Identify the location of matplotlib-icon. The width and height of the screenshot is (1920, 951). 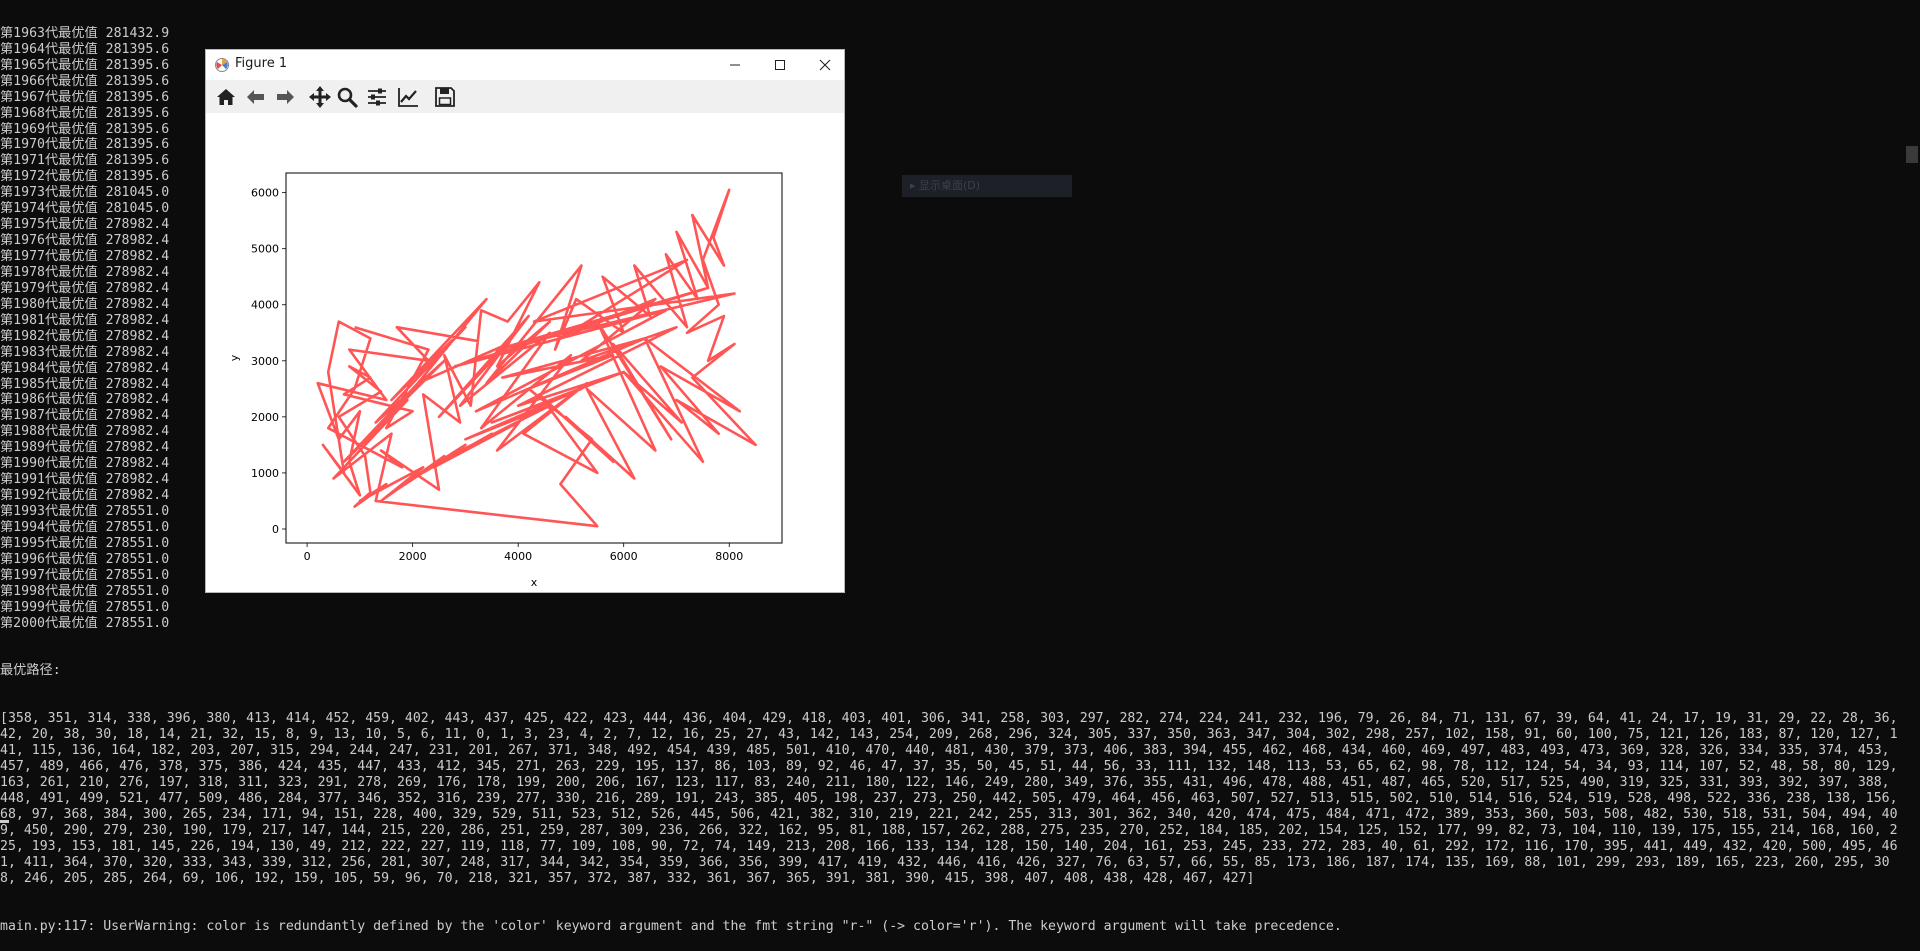
(222, 65).